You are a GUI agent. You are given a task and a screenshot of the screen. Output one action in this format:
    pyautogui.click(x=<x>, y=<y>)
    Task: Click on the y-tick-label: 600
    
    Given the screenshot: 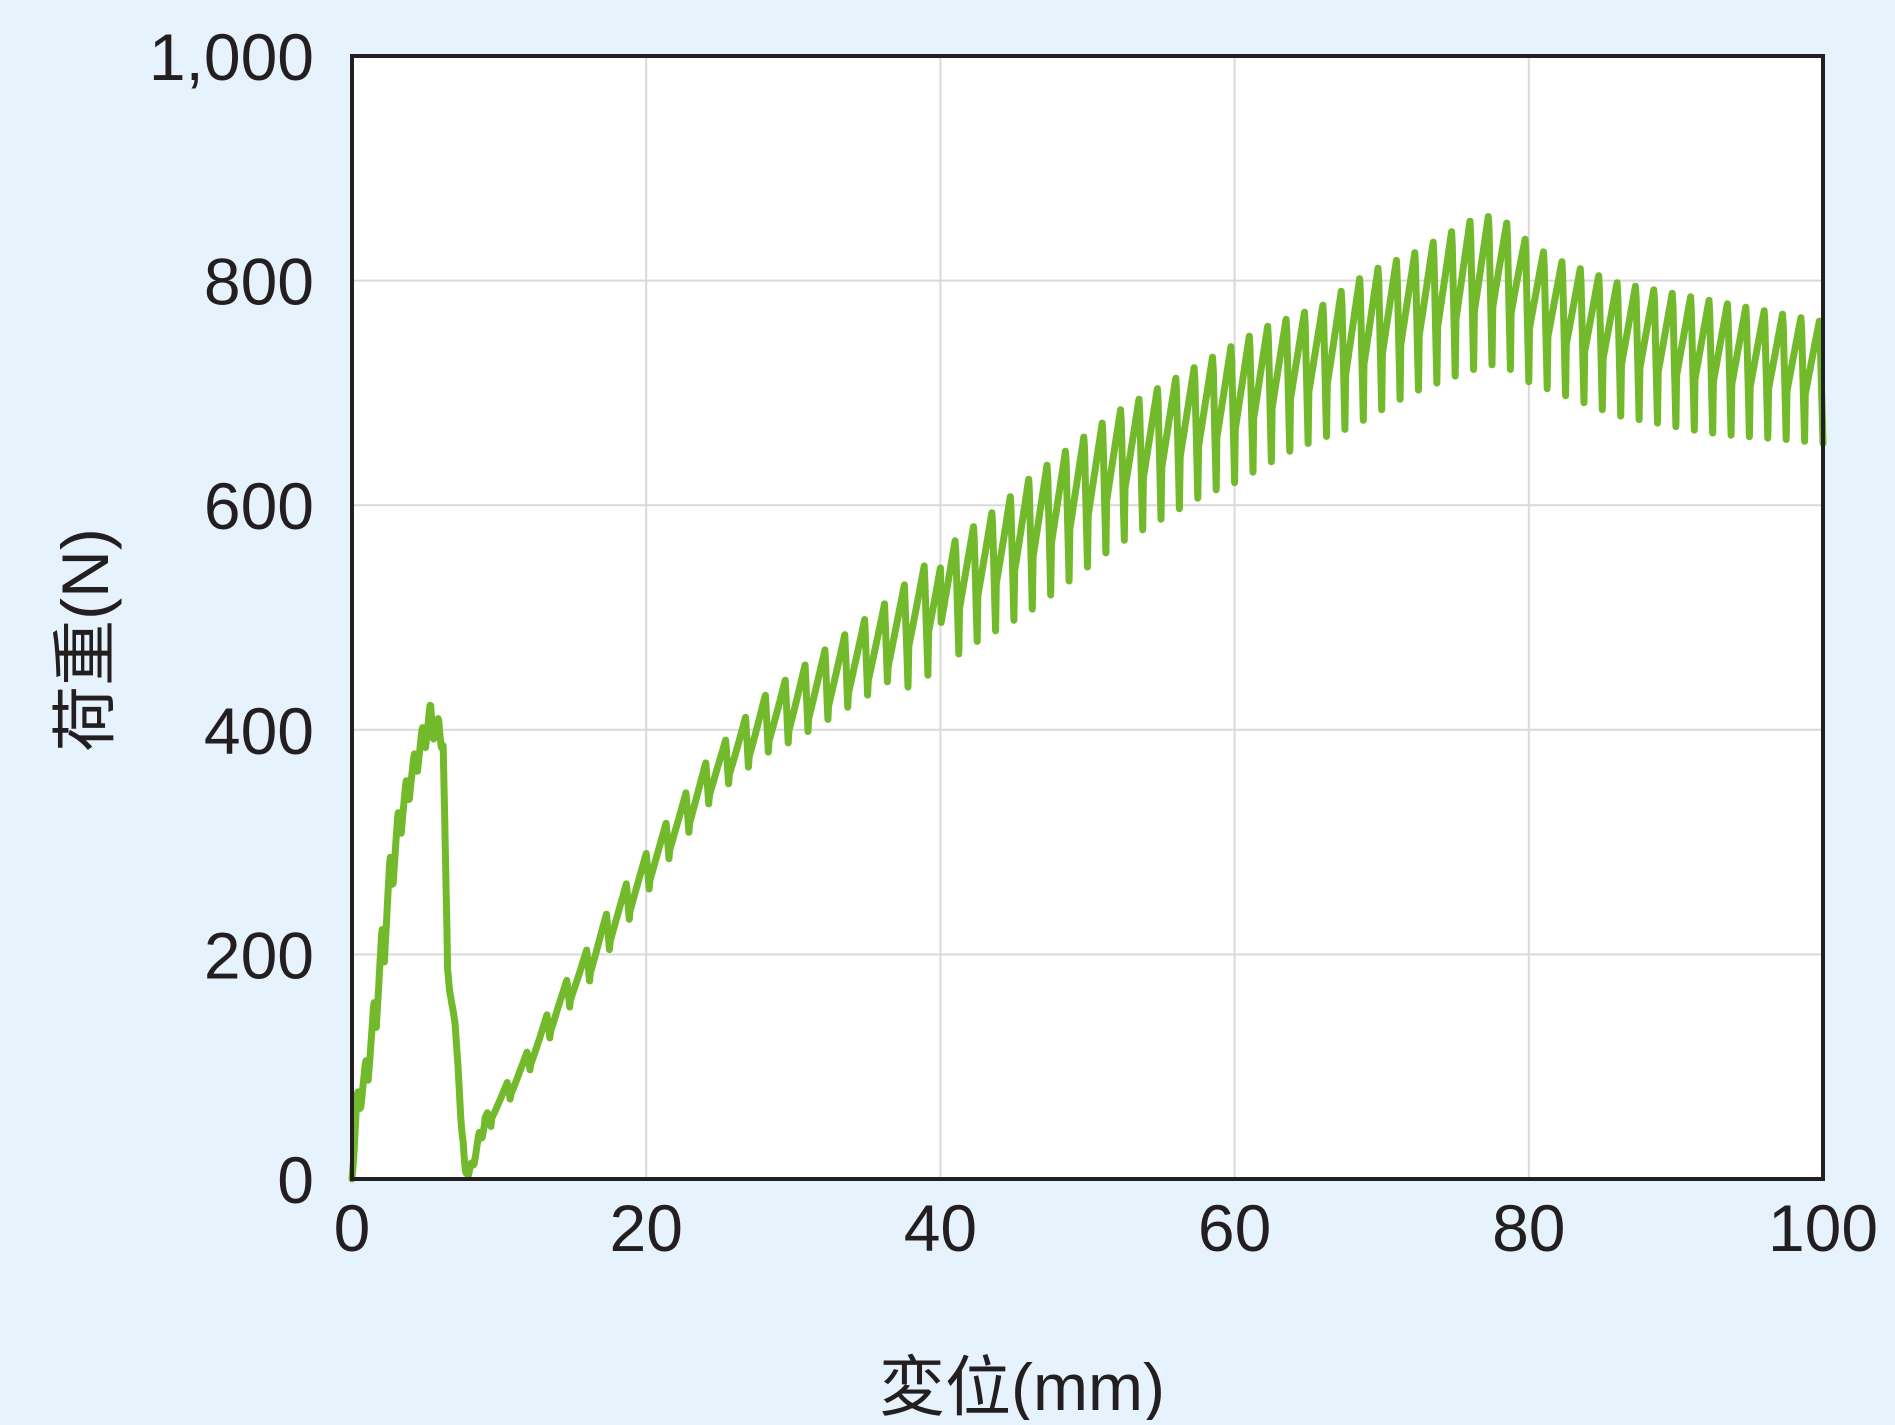 What is the action you would take?
    pyautogui.click(x=259, y=506)
    